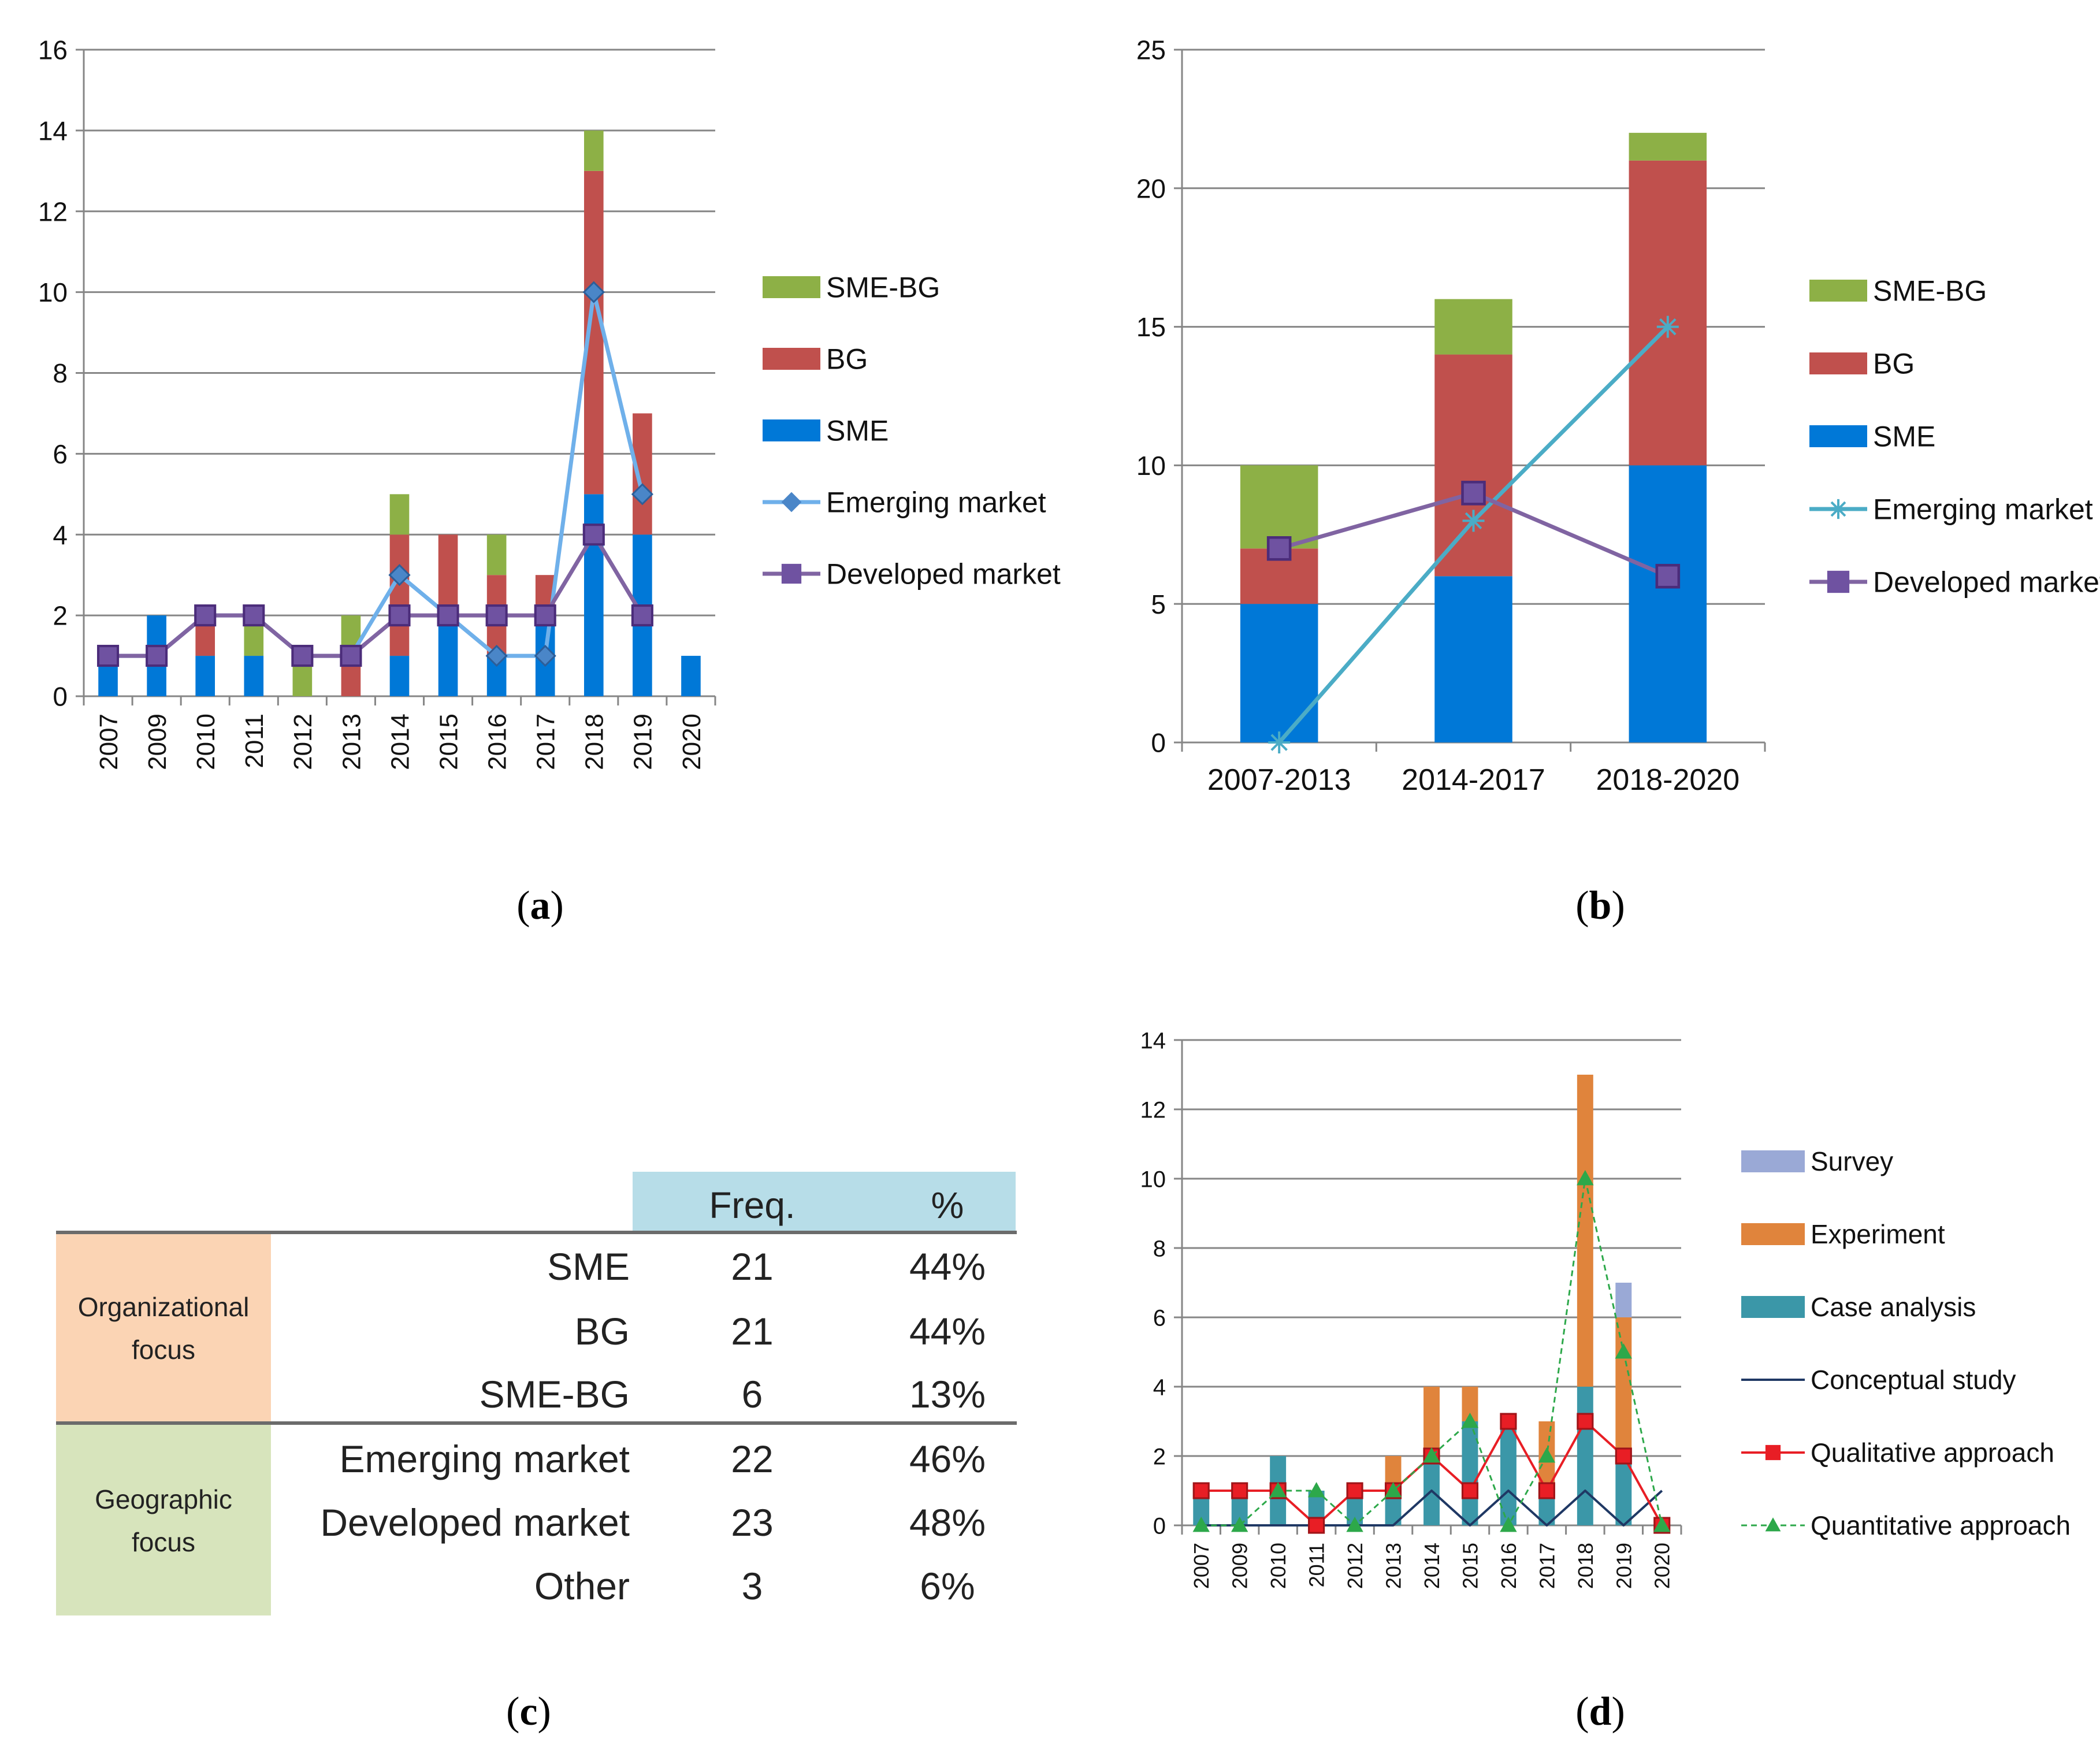 This screenshot has height=1753, width=2100. What do you see at coordinates (1624, 1566) in the screenshot?
I see `x-tick-label: 2019` at bounding box center [1624, 1566].